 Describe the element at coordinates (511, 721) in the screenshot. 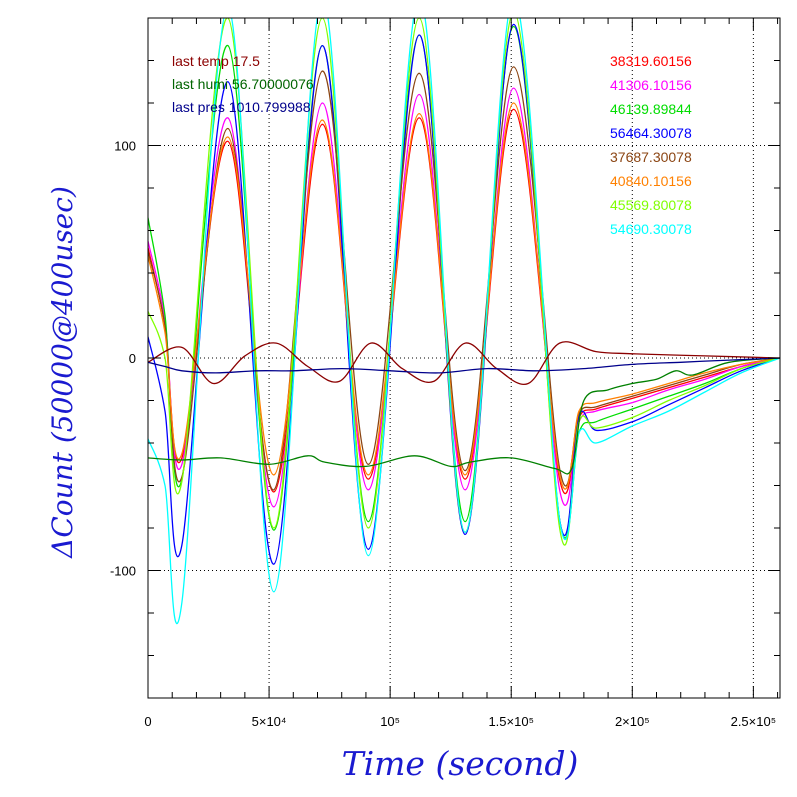

I see `x-tick-label: 1.5×10⁵` at that location.